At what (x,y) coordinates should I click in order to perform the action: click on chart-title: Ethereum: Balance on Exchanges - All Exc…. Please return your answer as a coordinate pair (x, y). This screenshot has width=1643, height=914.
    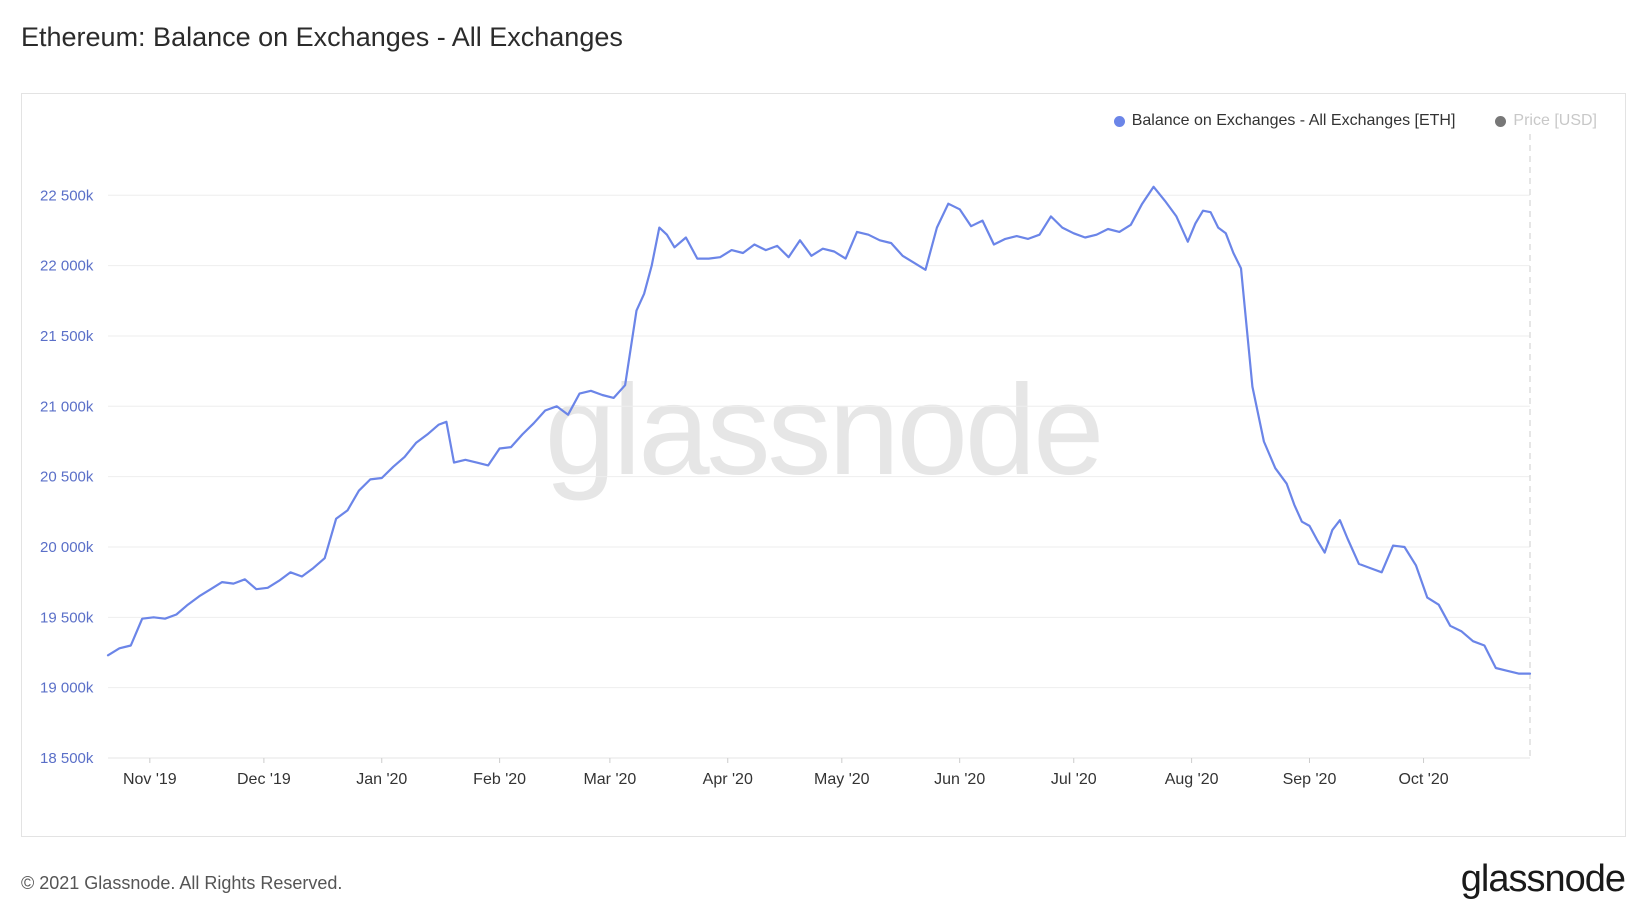
    Looking at the image, I should click on (322, 37).